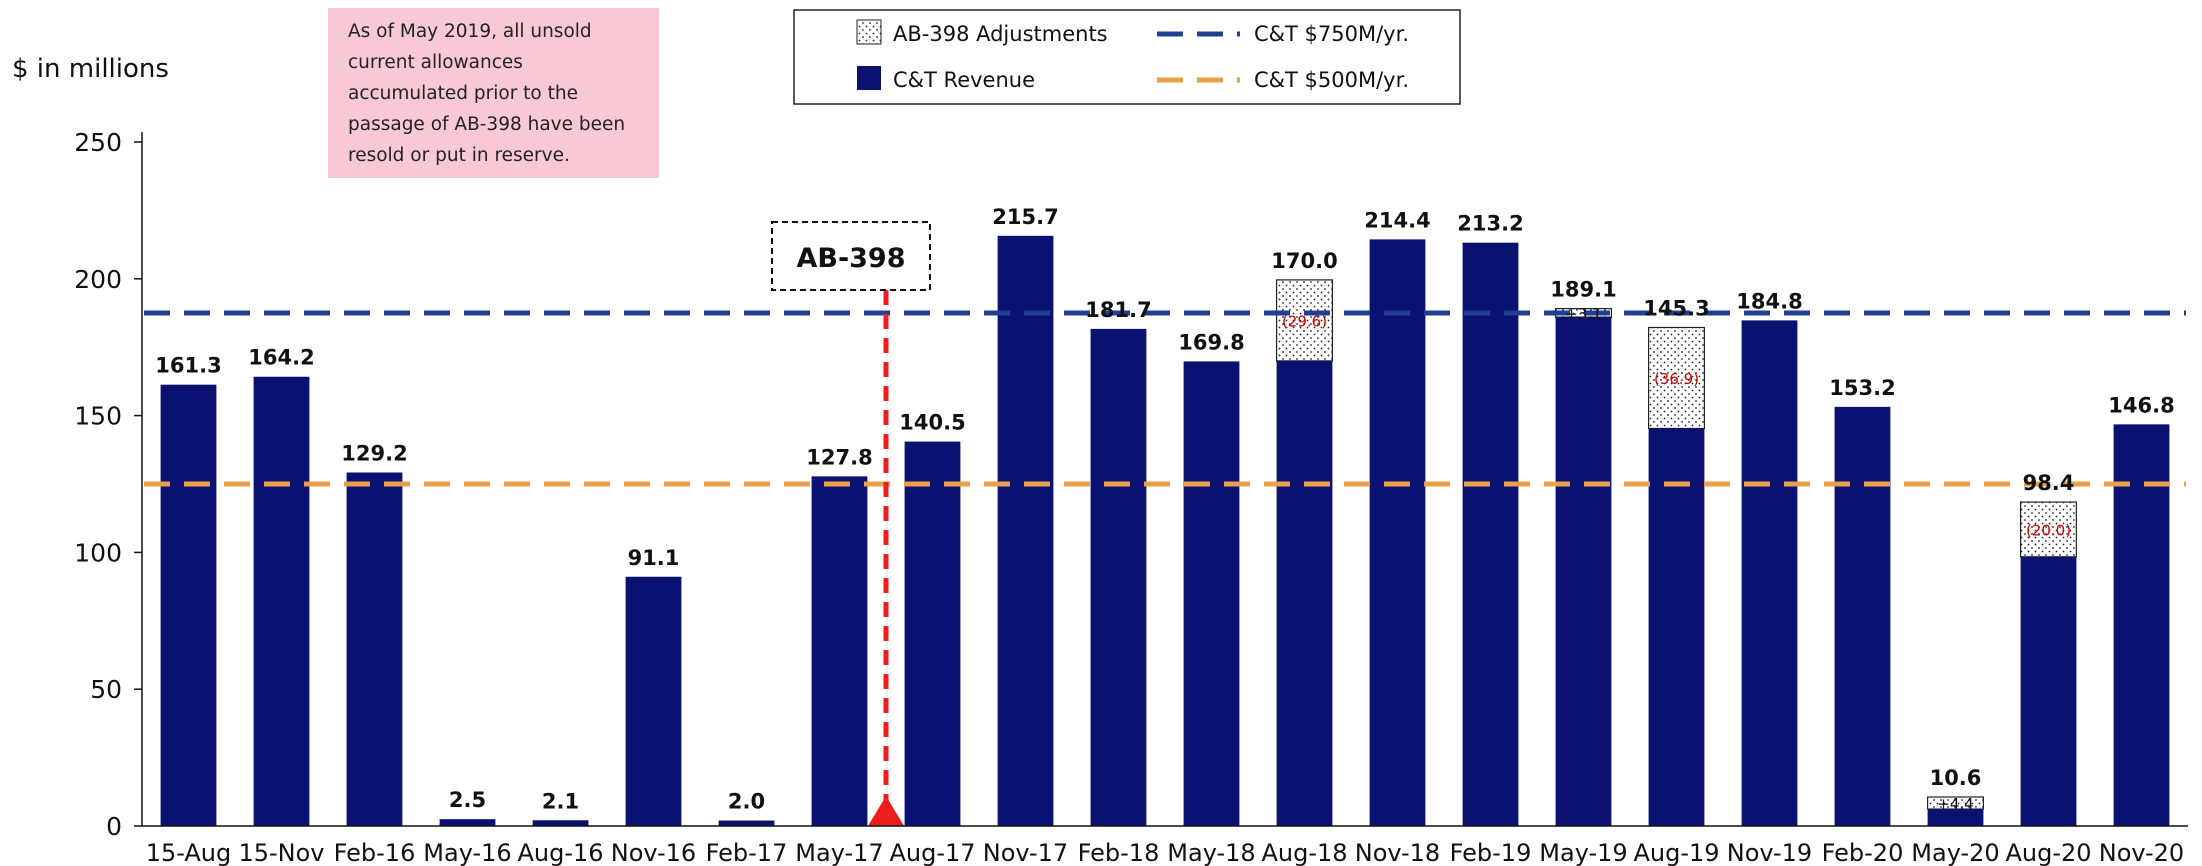 Image resolution: width=2202 pixels, height=866 pixels. I want to click on data-label: 10.6, so click(1956, 778).